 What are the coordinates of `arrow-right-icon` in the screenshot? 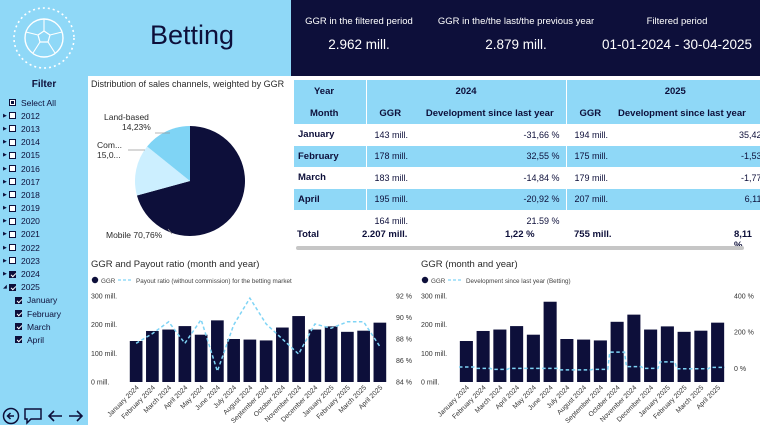 It's located at (76, 416).